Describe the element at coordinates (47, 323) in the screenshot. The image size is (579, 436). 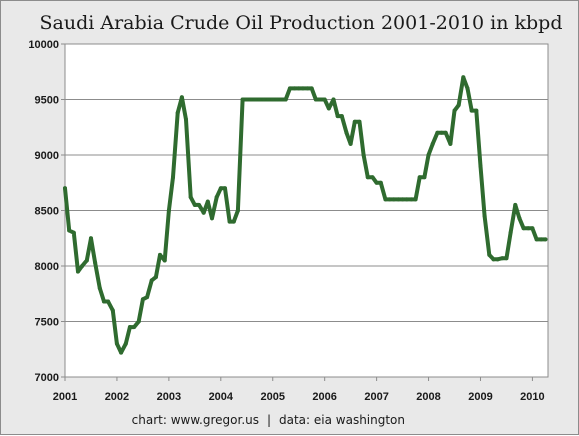
I see `y-tick-label: 7500` at that location.